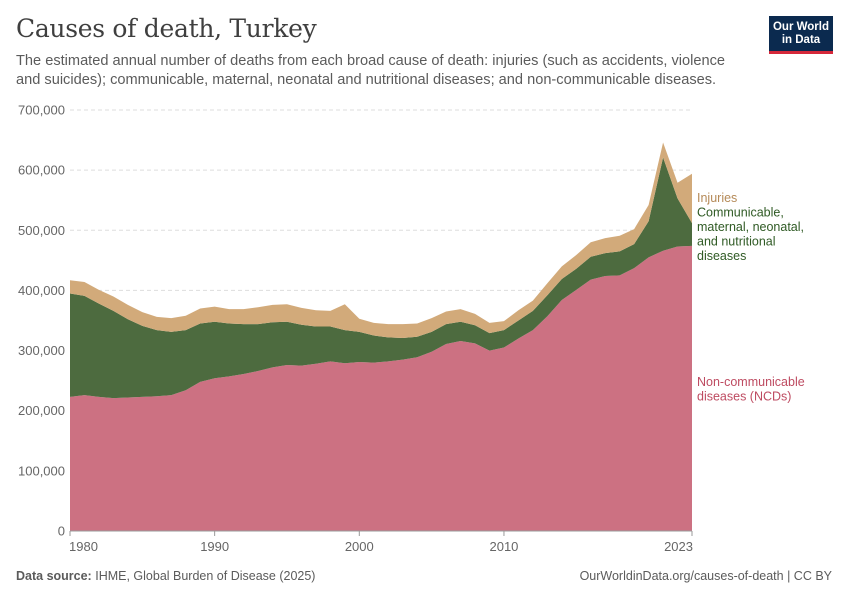 This screenshot has width=850, height=600. I want to click on y-tick-label: 300,000, so click(41, 350).